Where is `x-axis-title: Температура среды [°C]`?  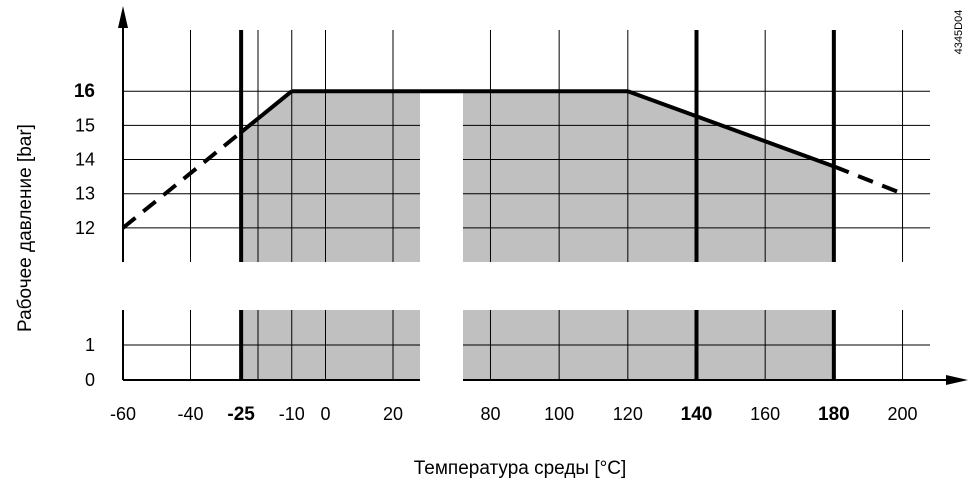 x-axis-title: Температура среды [°C] is located at coordinates (520, 468).